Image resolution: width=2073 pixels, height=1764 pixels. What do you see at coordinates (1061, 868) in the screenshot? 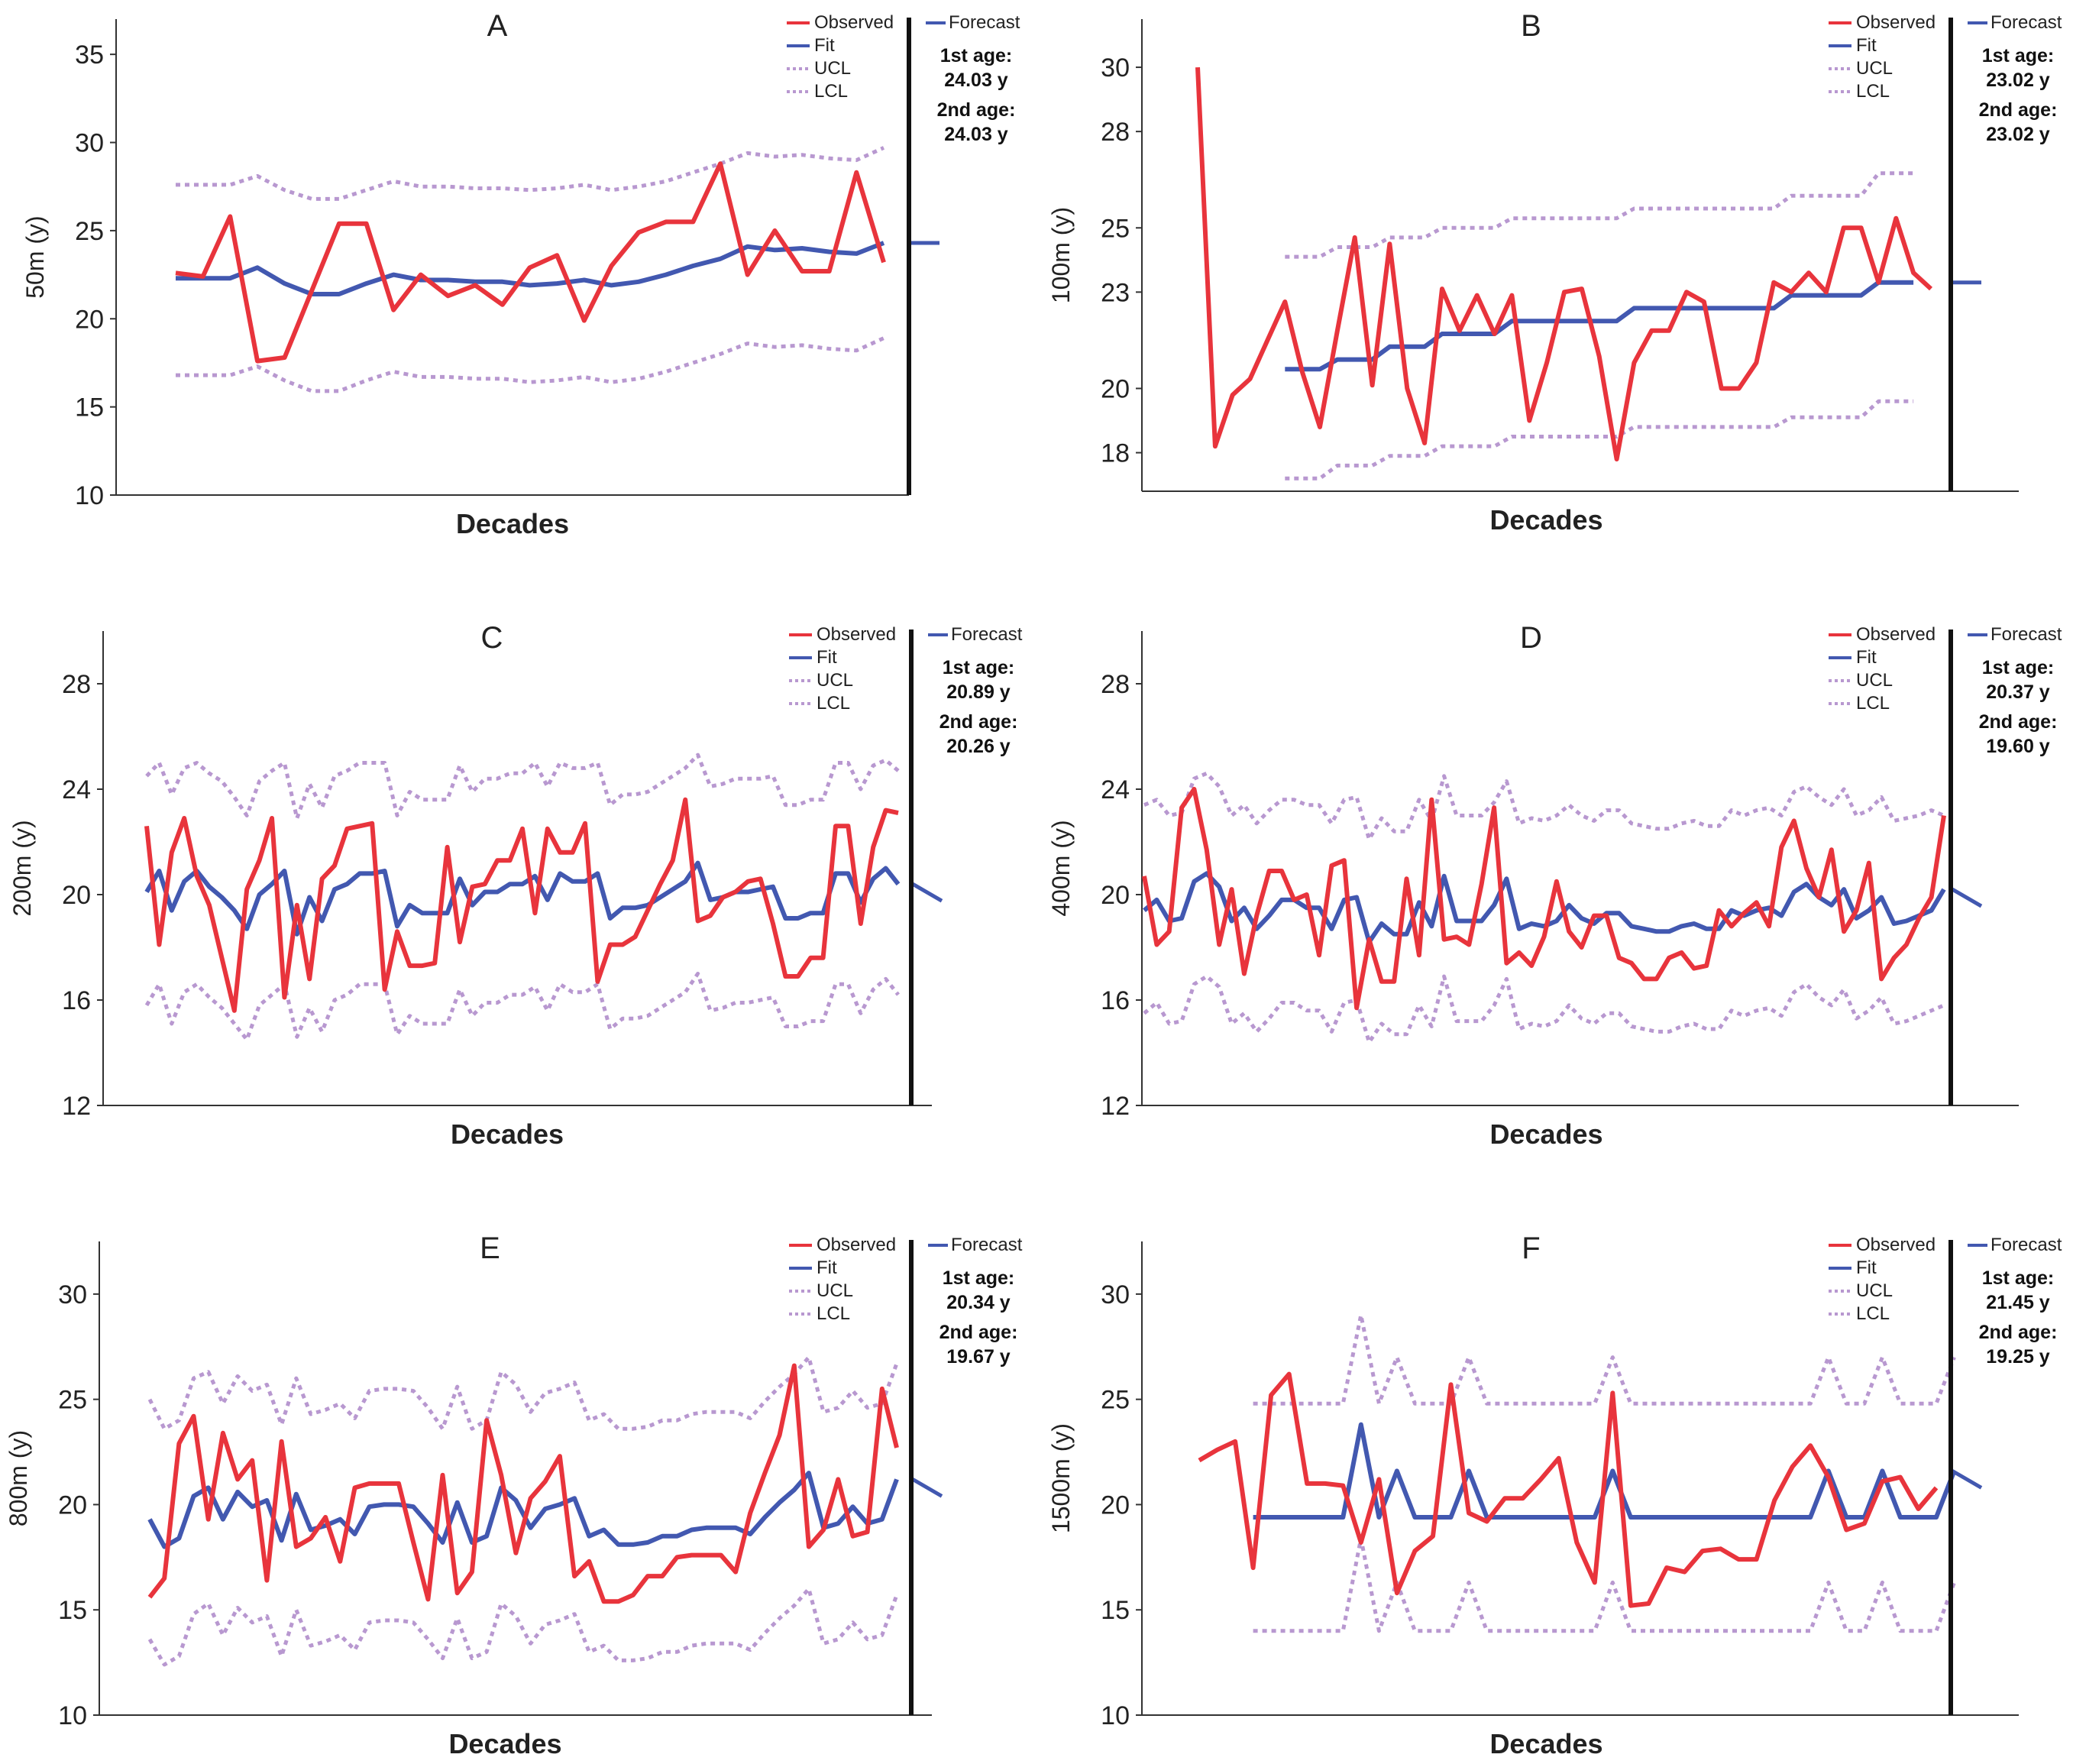
I see `y-axis-title: 400m (y)` at bounding box center [1061, 868].